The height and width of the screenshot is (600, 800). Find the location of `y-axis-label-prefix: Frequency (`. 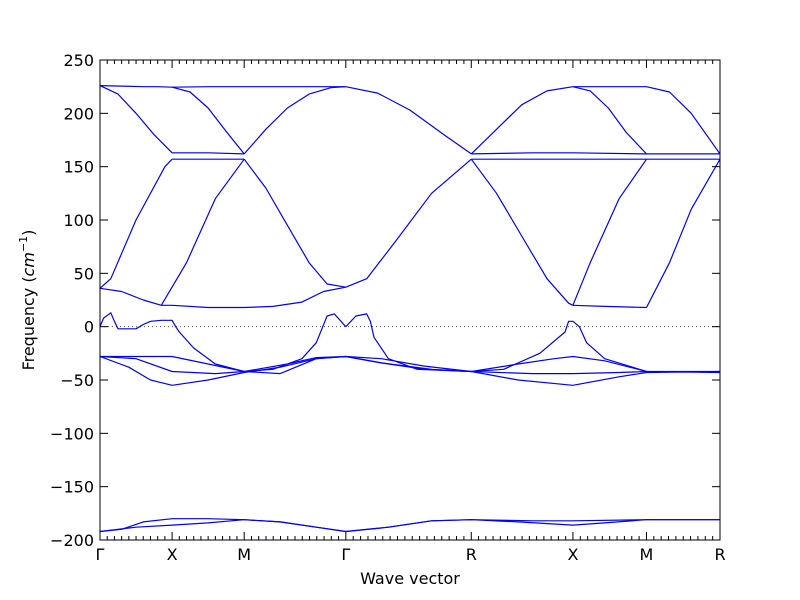

y-axis-label-prefix: Frequency ( is located at coordinates (28, 323).